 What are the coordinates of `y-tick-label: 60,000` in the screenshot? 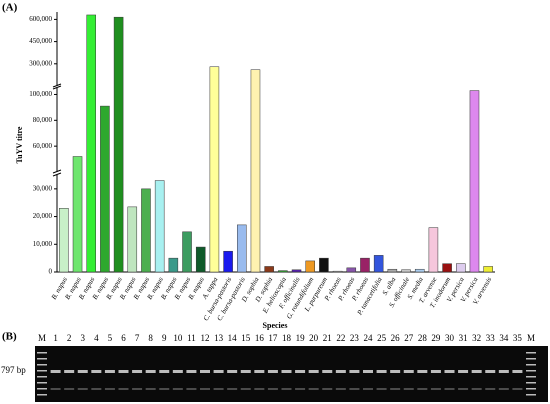 It's located at (43, 146).